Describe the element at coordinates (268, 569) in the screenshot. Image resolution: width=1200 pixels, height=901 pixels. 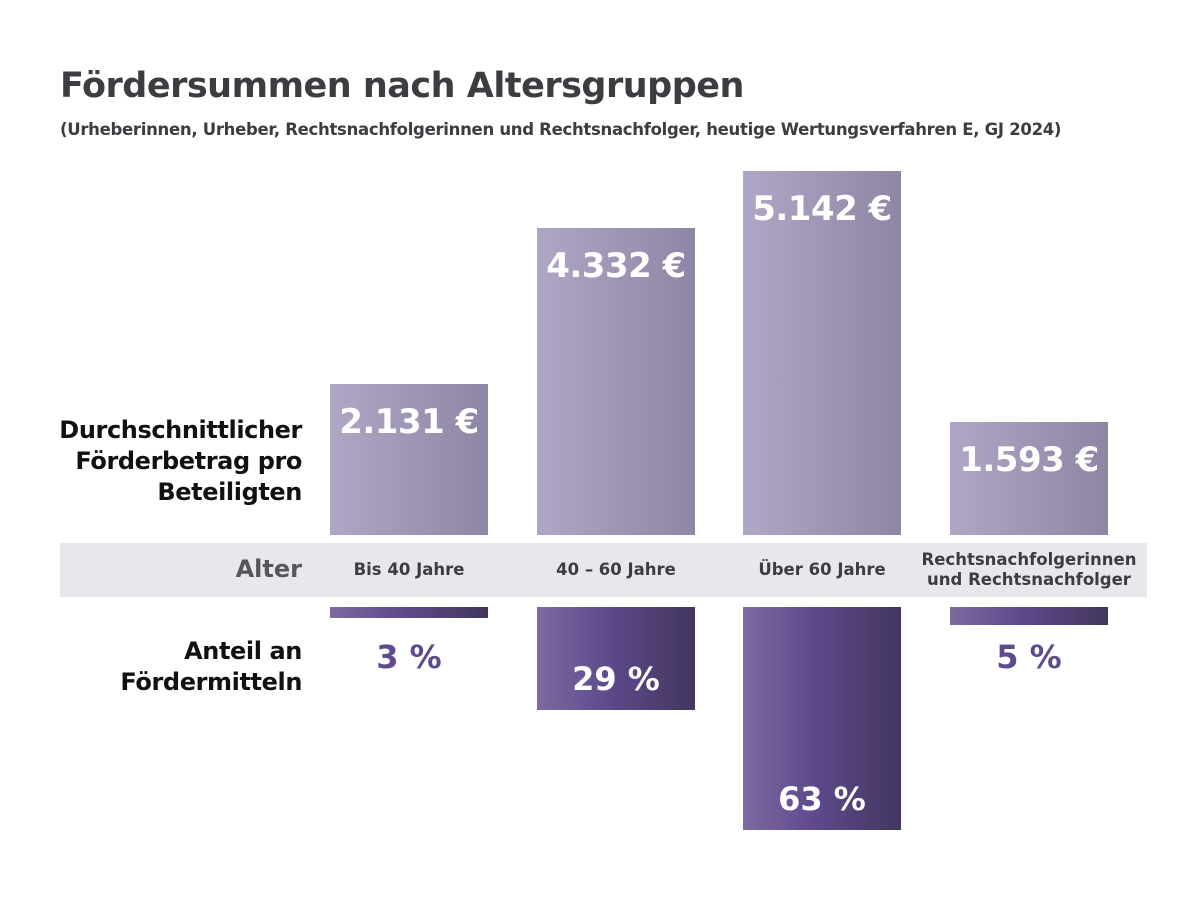
I see `category-axis-label: Alter` at that location.